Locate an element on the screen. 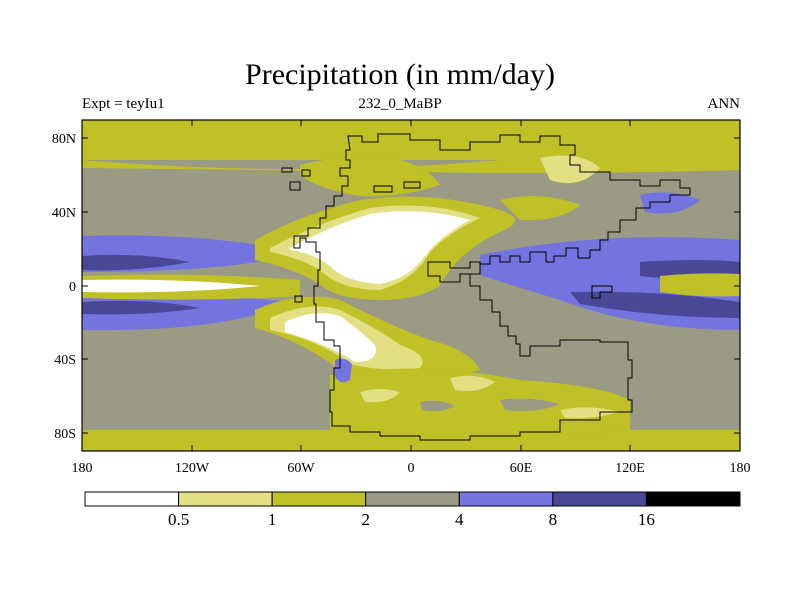  experiment-label: Expt = teyIu1 is located at coordinates (123, 104).